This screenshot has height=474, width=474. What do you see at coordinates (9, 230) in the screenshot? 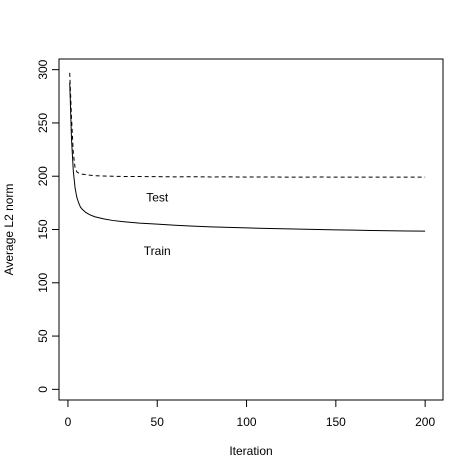
I see `y-axis-title: Average L2 norm` at bounding box center [9, 230].